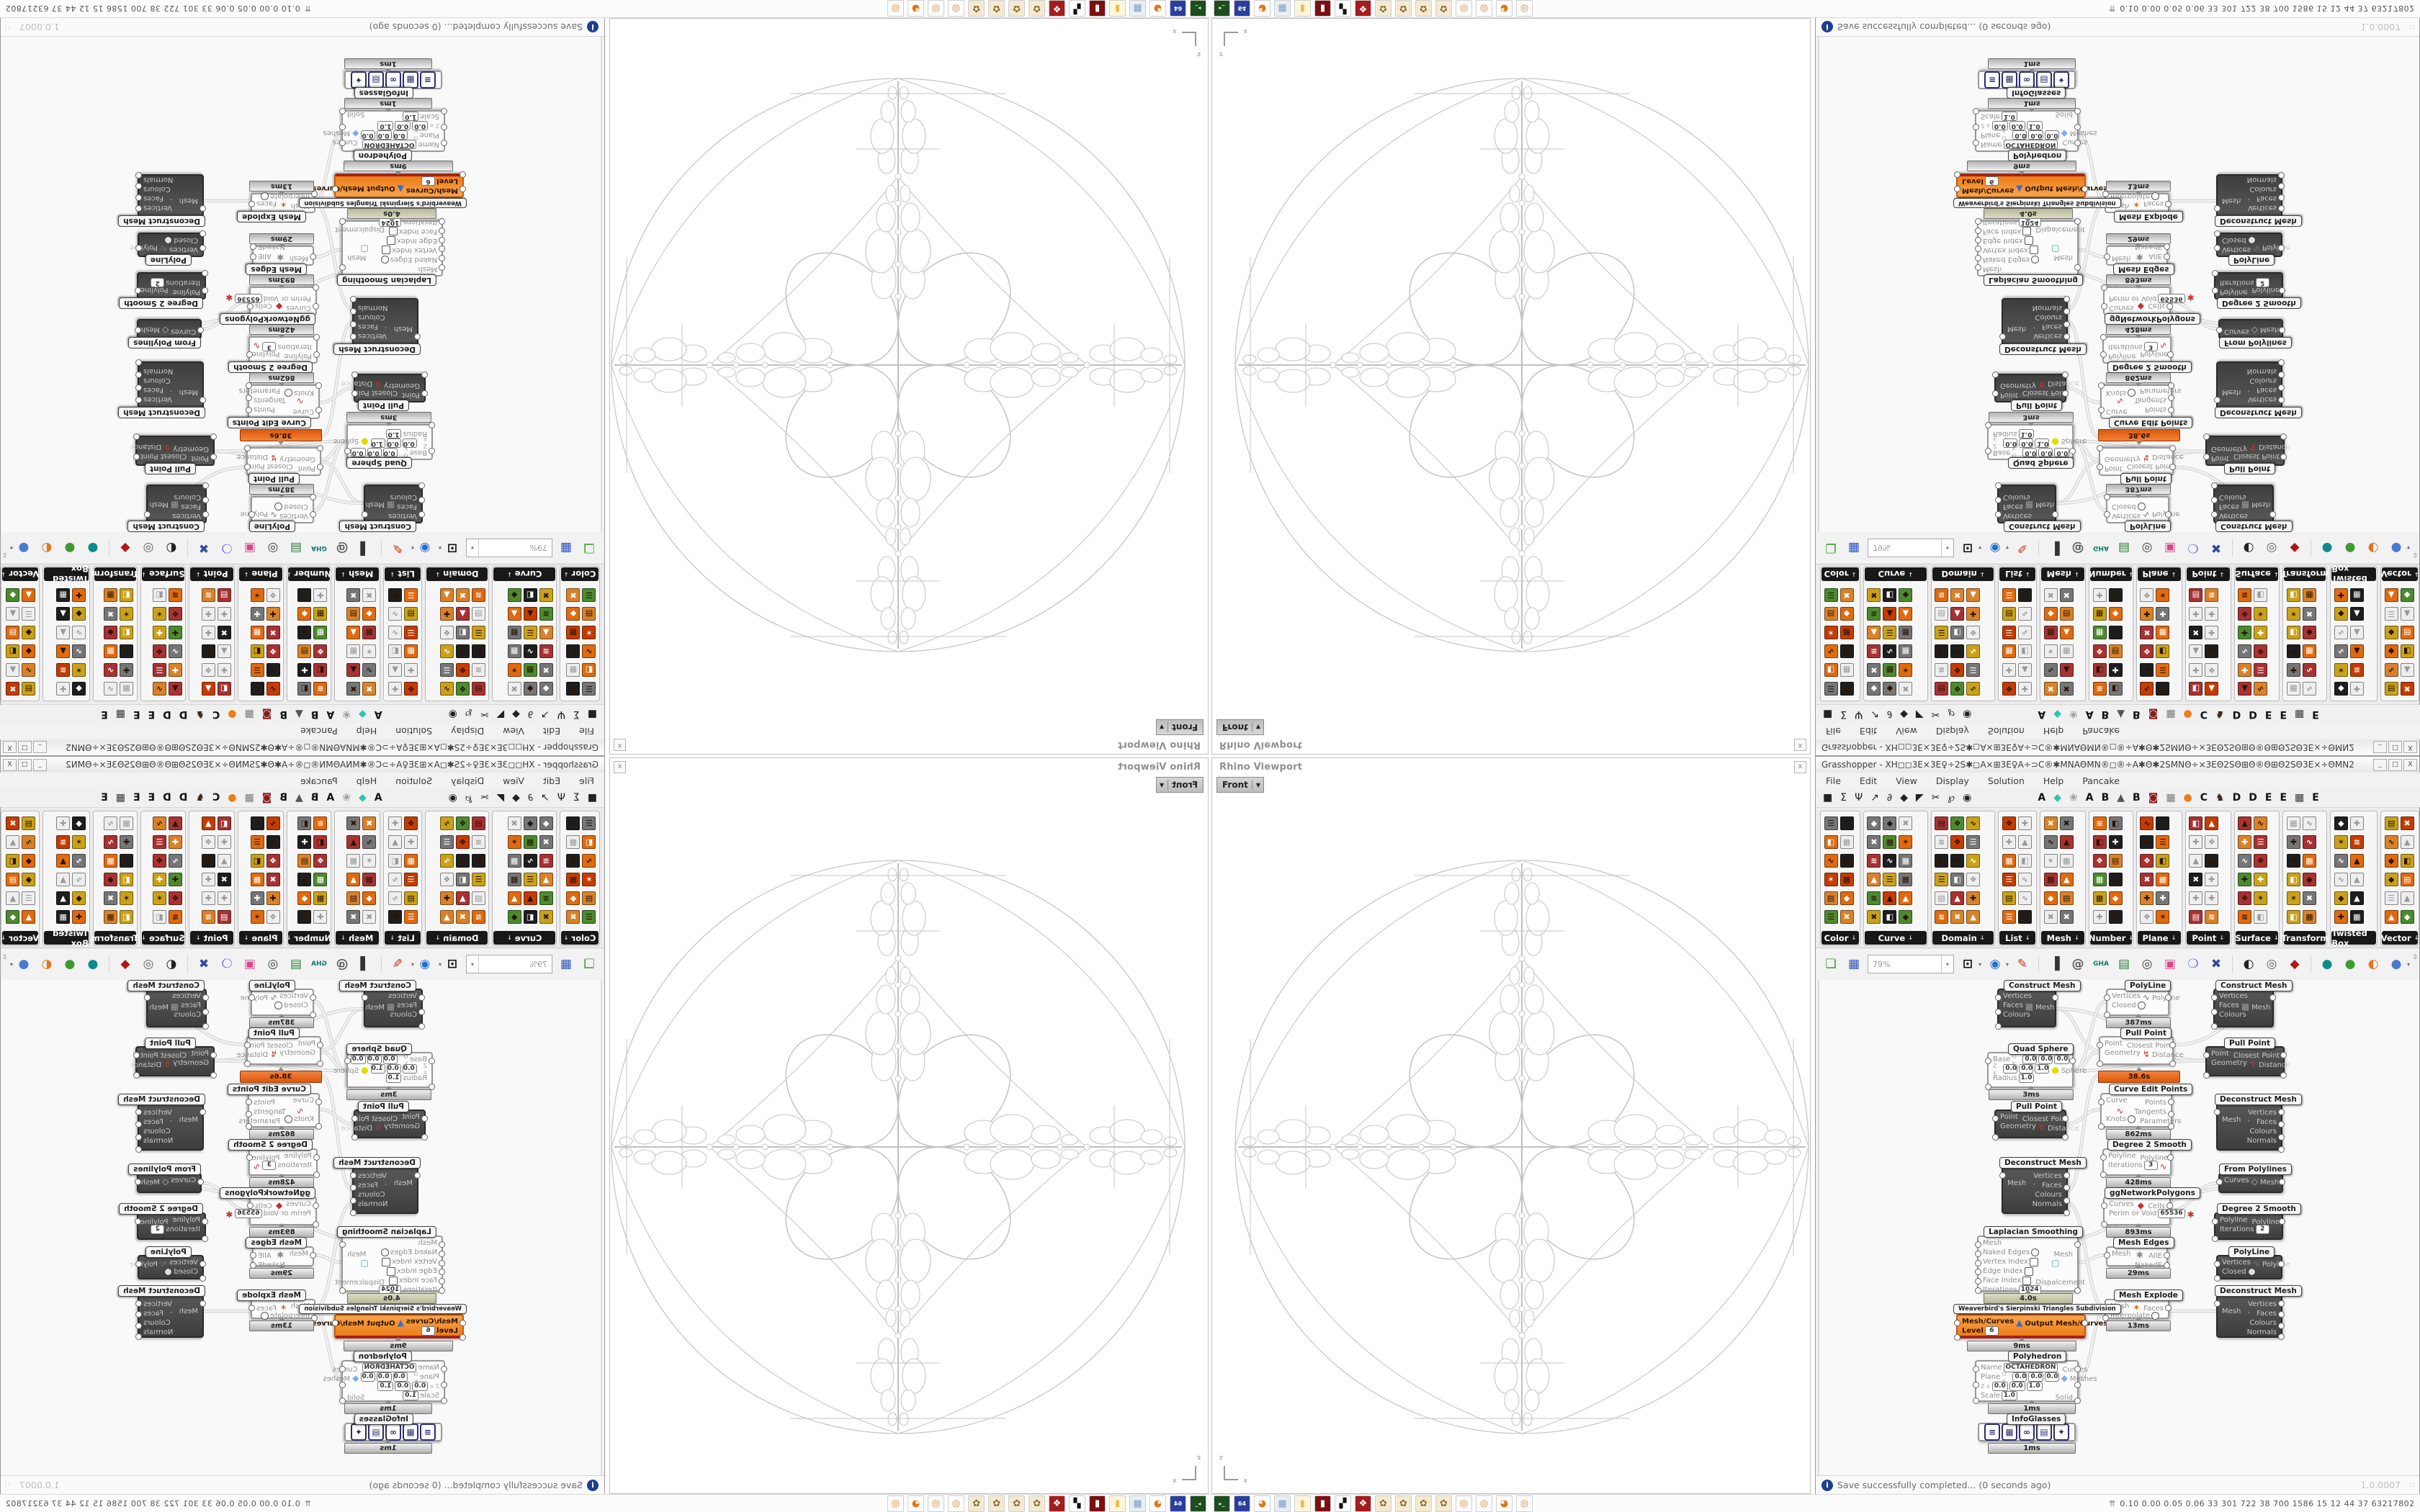  I want to click on value-box: OCTAHEDRON, so click(2030, 1367).